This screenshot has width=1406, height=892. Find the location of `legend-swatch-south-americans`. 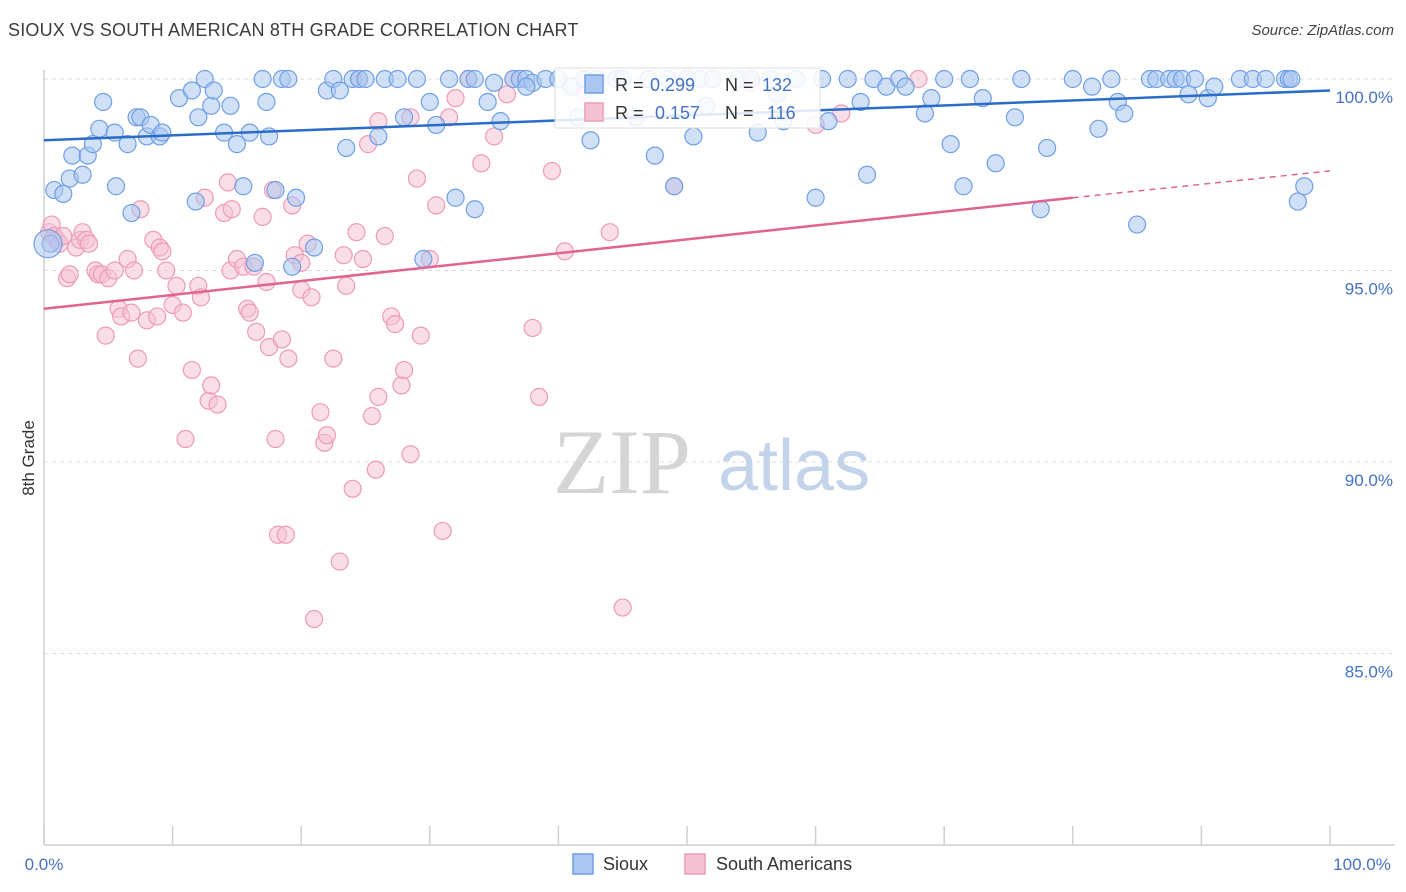

legend-swatch-south-americans is located at coordinates (695, 864).